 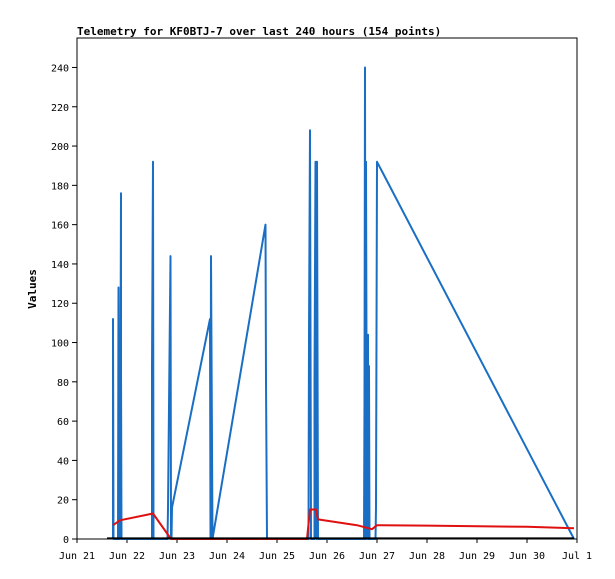 What do you see at coordinates (60, 265) in the screenshot?
I see `y-tick-label: 140` at bounding box center [60, 265].